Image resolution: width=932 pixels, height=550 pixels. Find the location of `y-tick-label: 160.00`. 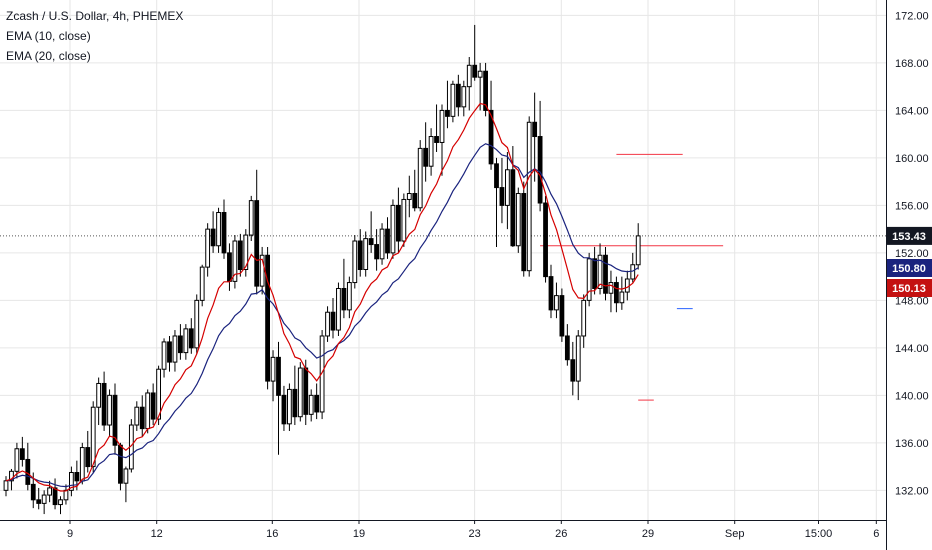

y-tick-label: 160.00 is located at coordinates (912, 159).